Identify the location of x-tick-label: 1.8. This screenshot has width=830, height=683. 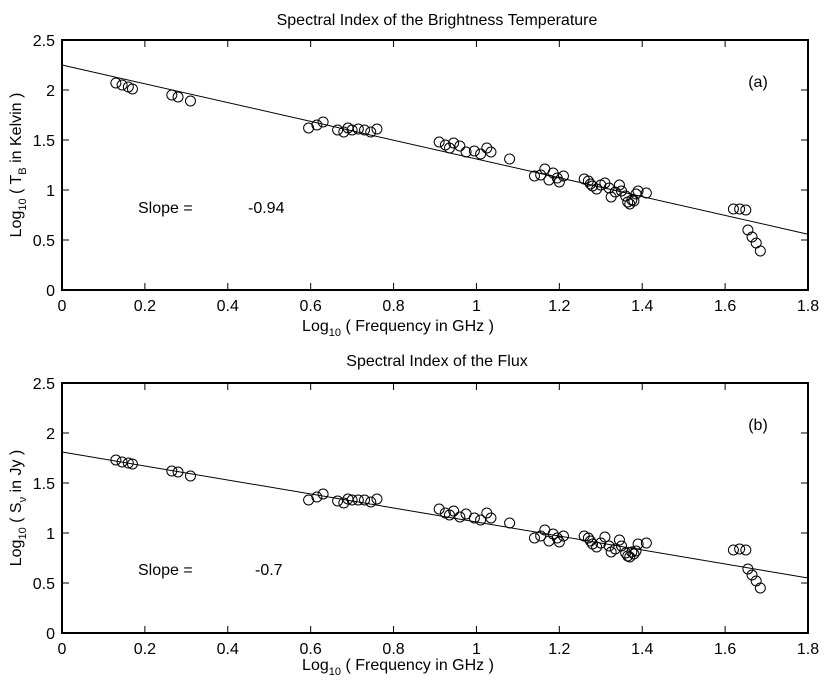
(808, 649).